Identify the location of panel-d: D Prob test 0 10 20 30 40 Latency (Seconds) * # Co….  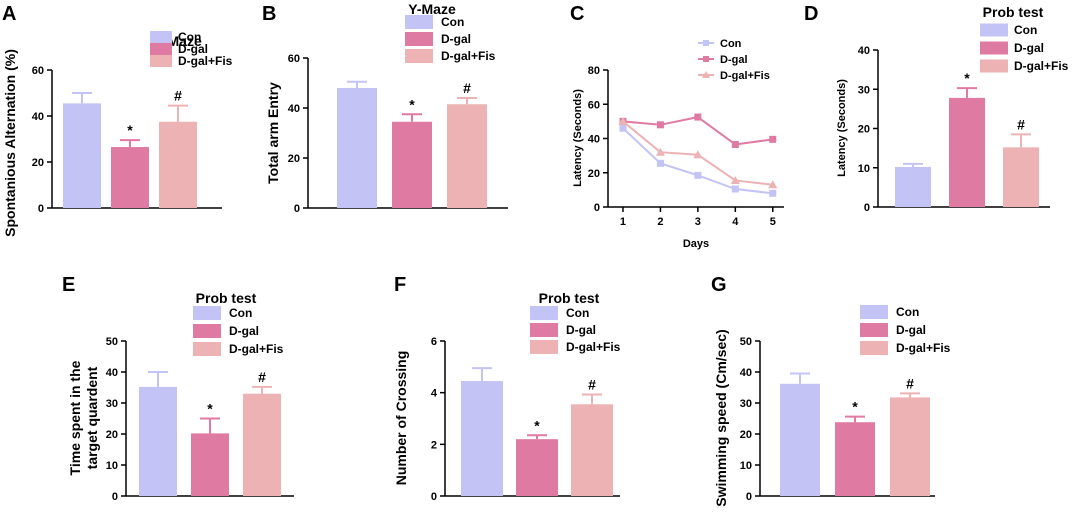
(936, 108).